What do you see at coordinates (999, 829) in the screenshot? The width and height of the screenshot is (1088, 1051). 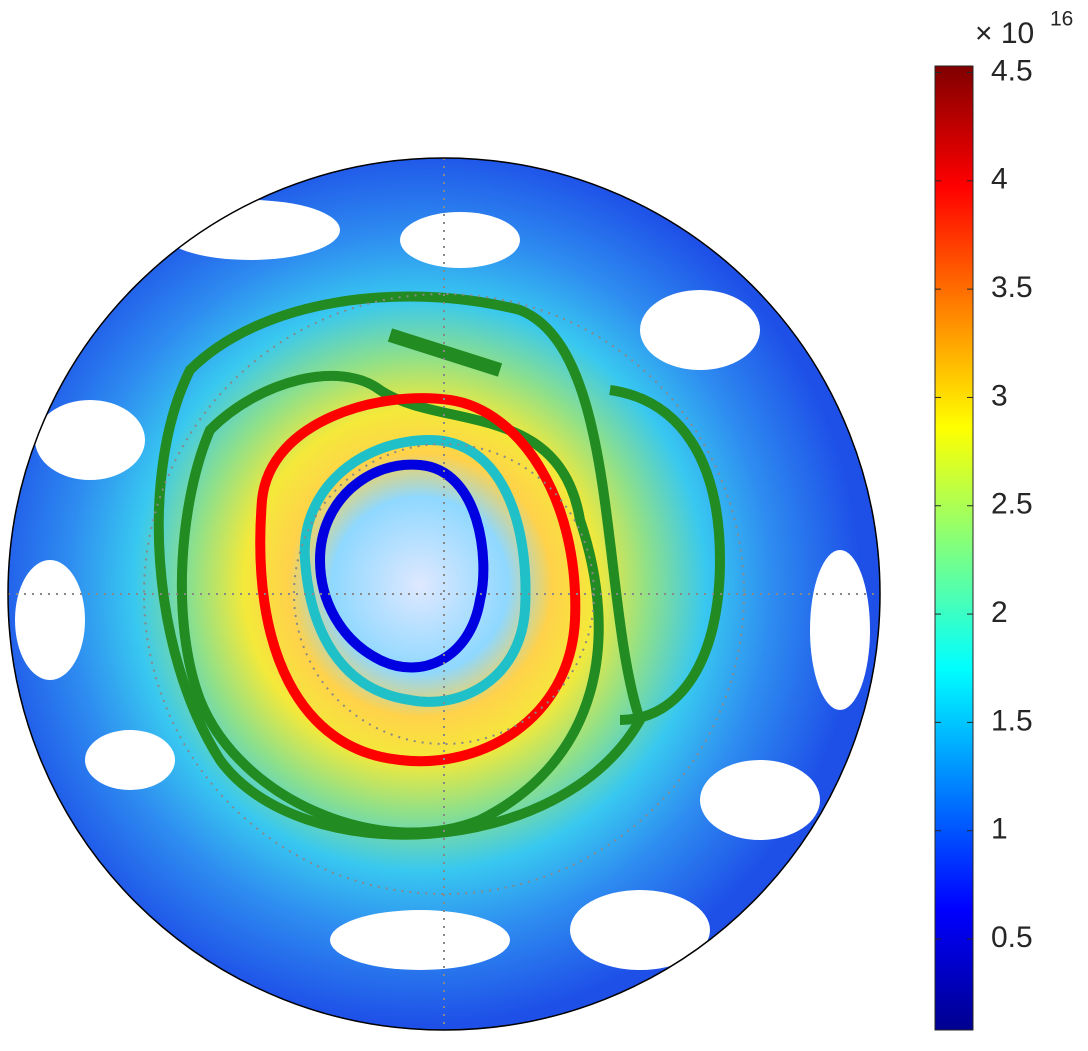 I see `colorbar-tick-label: 1` at bounding box center [999, 829].